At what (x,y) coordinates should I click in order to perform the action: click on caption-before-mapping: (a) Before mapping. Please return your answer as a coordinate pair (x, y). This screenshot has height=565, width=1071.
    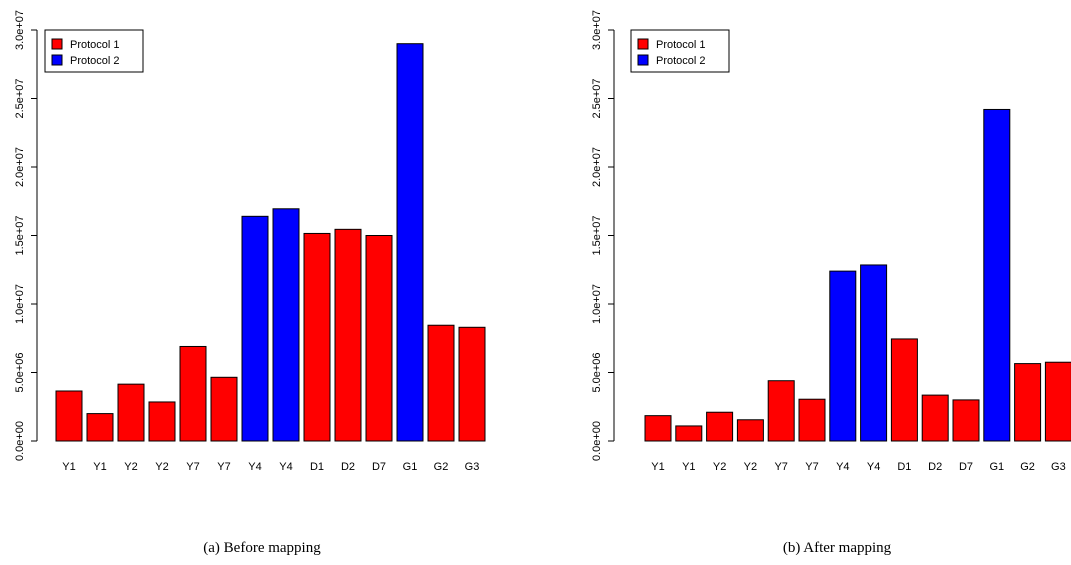
    Looking at the image, I should click on (262, 548).